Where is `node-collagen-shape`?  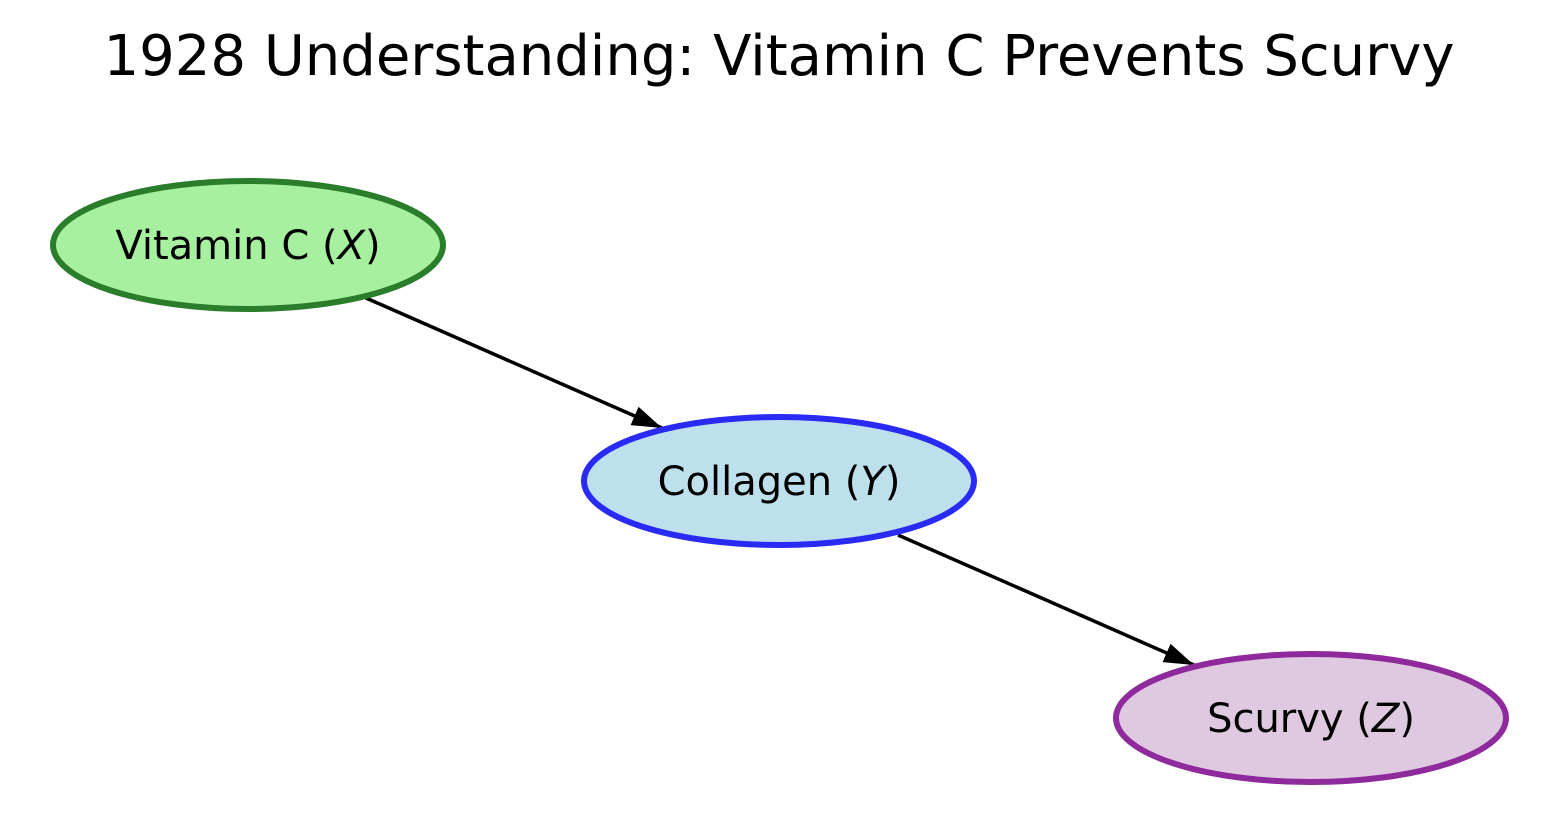
node-collagen-shape is located at coordinates (779, 481).